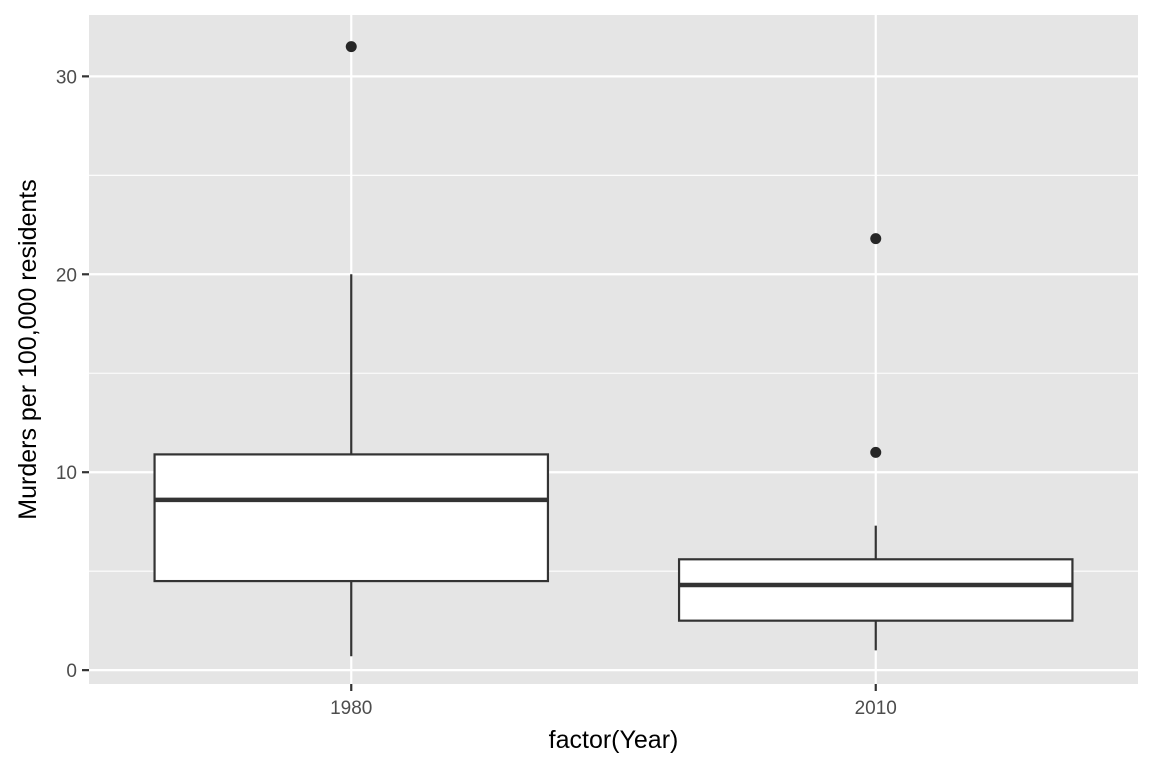  What do you see at coordinates (72, 374) in the screenshot?
I see `y-axis: 0 10 20 30` at bounding box center [72, 374].